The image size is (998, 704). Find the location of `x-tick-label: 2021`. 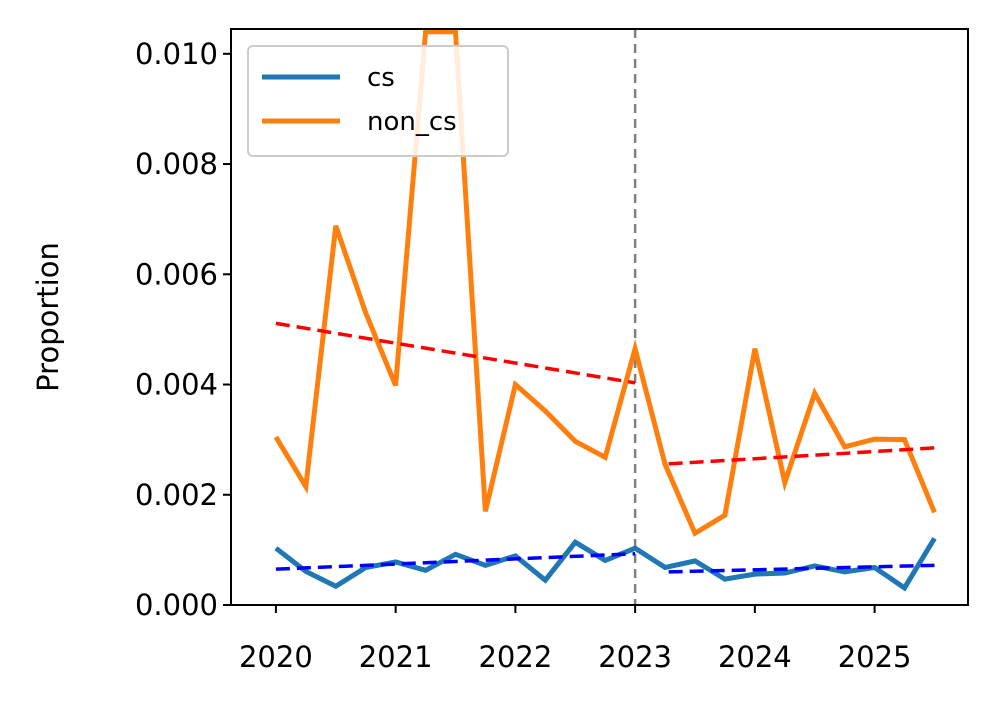

x-tick-label: 2021 is located at coordinates (396, 657).